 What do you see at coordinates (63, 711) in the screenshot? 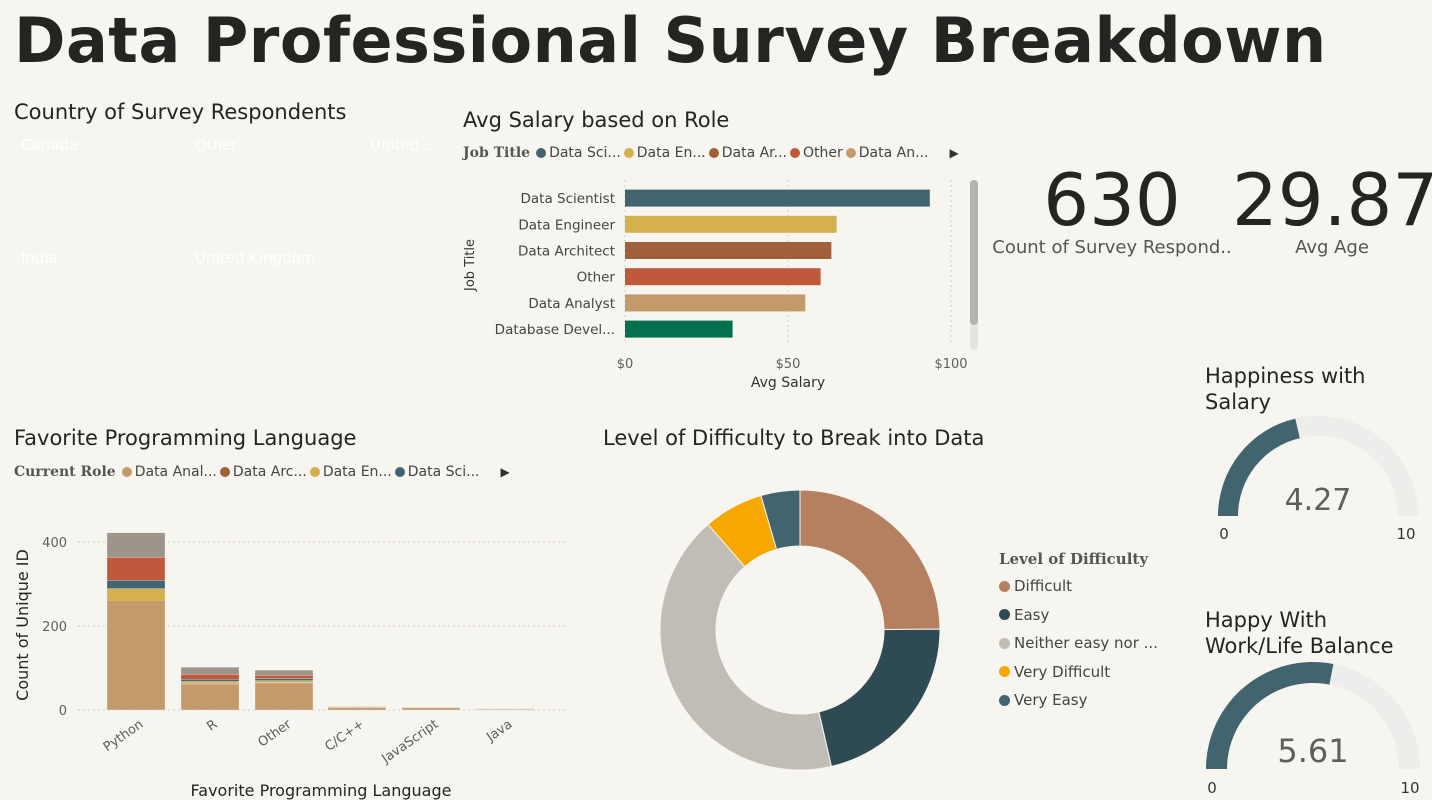
I see `y-tick: 0` at bounding box center [63, 711].